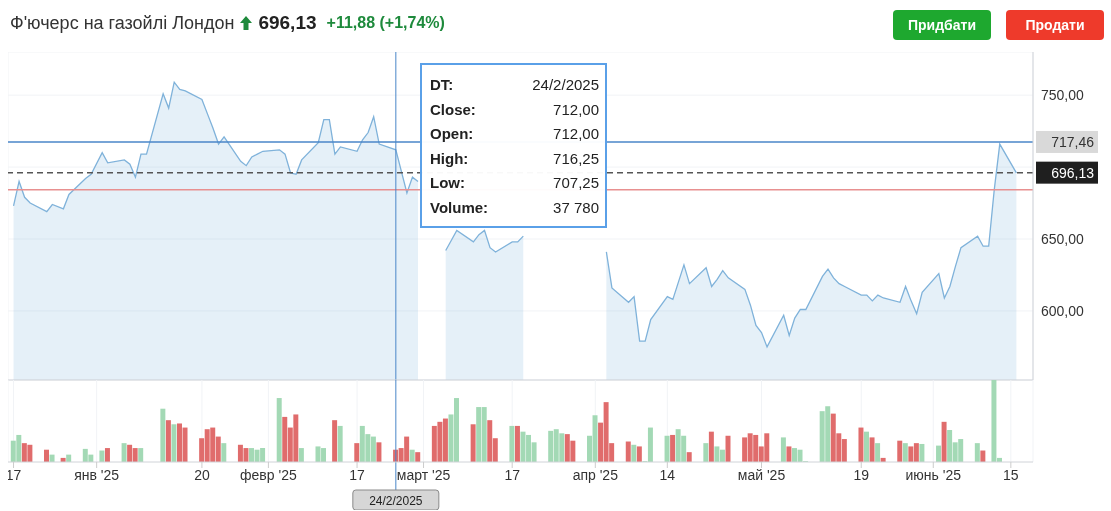  What do you see at coordinates (942, 25) in the screenshot?
I see `text: Придбати` at bounding box center [942, 25].